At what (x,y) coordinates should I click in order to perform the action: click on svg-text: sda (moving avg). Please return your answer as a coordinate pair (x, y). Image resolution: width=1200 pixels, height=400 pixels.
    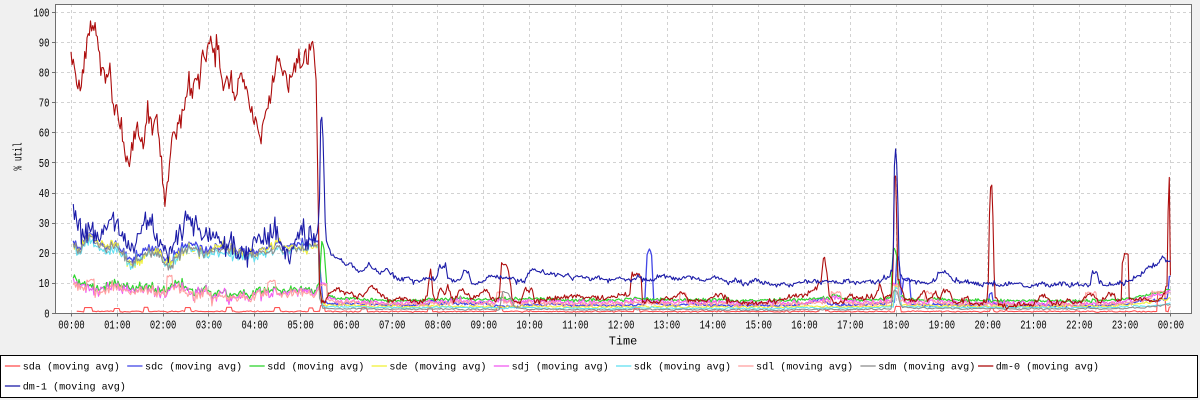
    Looking at the image, I should click on (71, 367).